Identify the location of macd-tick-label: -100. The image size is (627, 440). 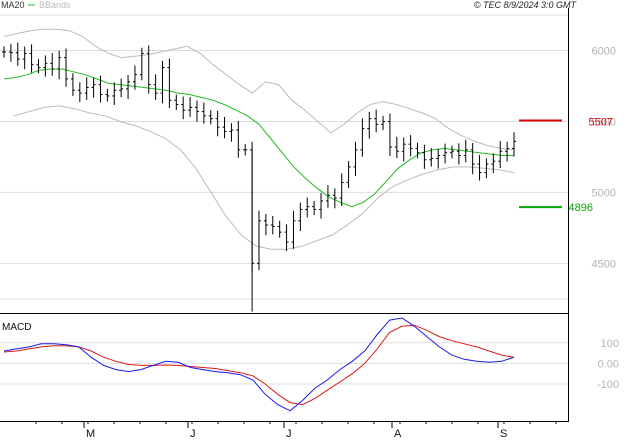
(608, 385).